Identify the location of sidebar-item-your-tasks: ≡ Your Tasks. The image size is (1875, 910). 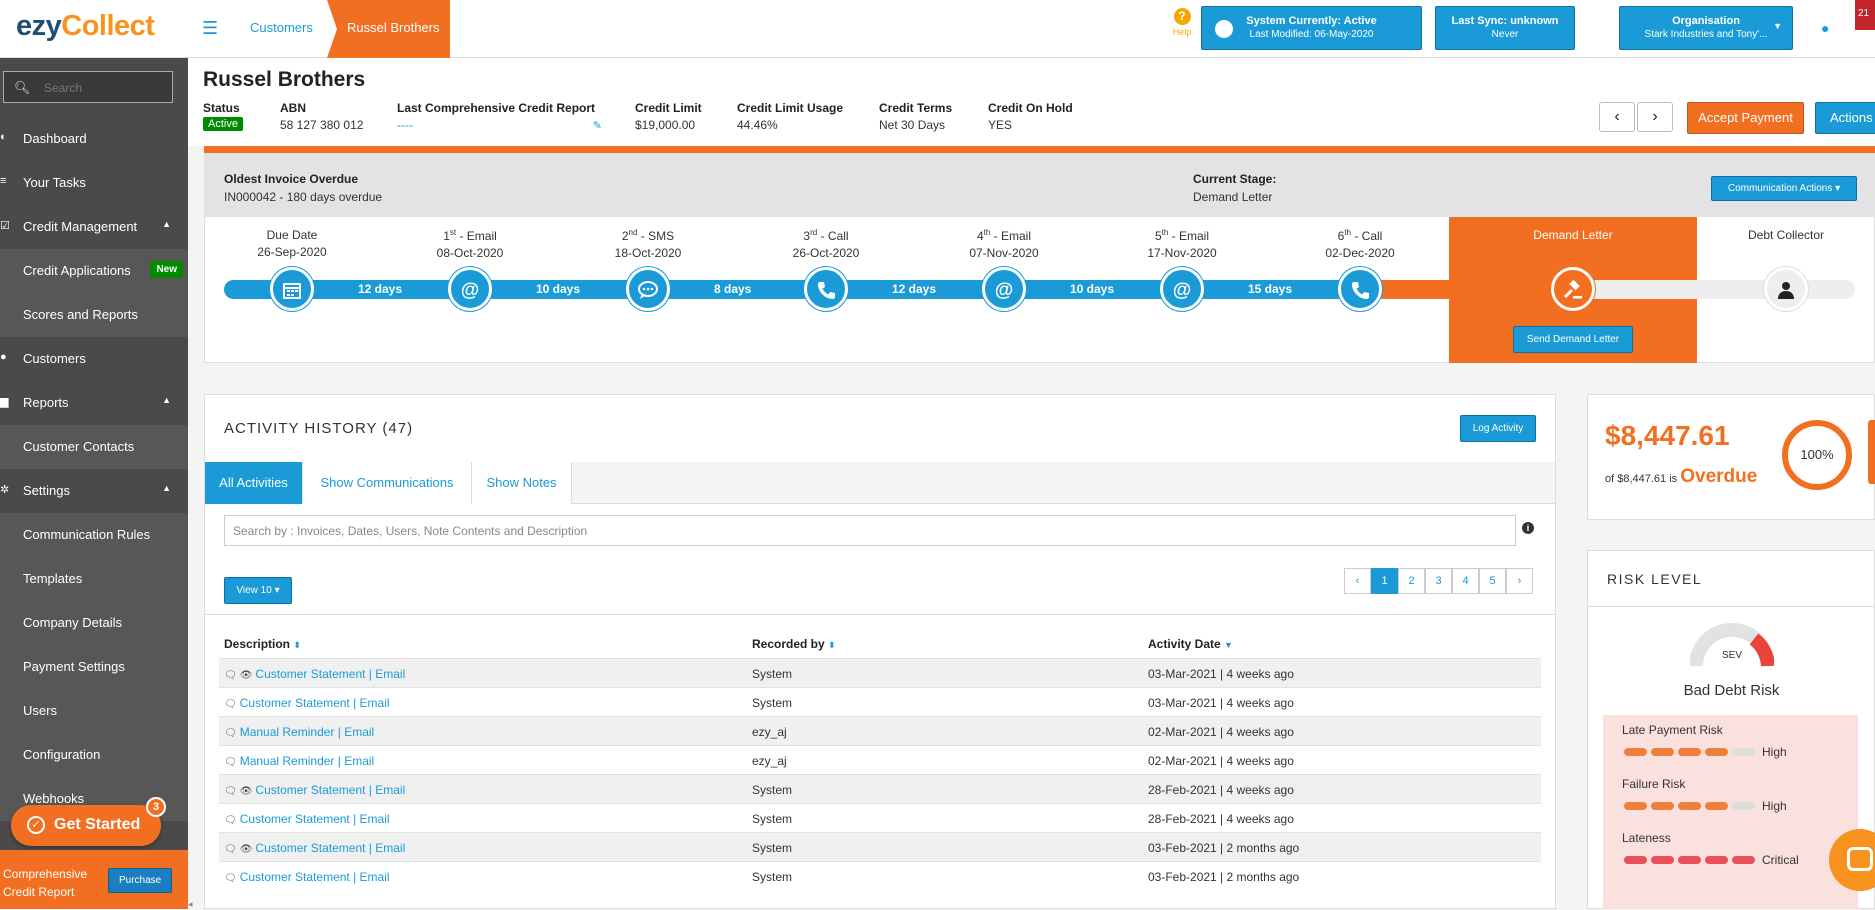
(94, 183).